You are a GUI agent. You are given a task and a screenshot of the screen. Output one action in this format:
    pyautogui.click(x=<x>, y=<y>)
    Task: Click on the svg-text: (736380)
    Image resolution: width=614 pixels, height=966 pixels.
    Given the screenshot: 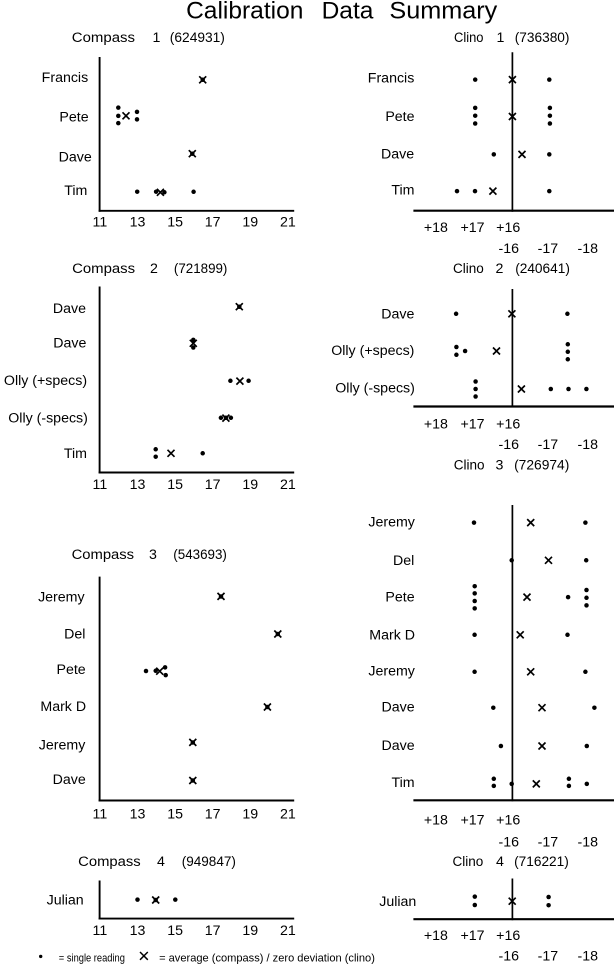 What is the action you would take?
    pyautogui.click(x=542, y=38)
    